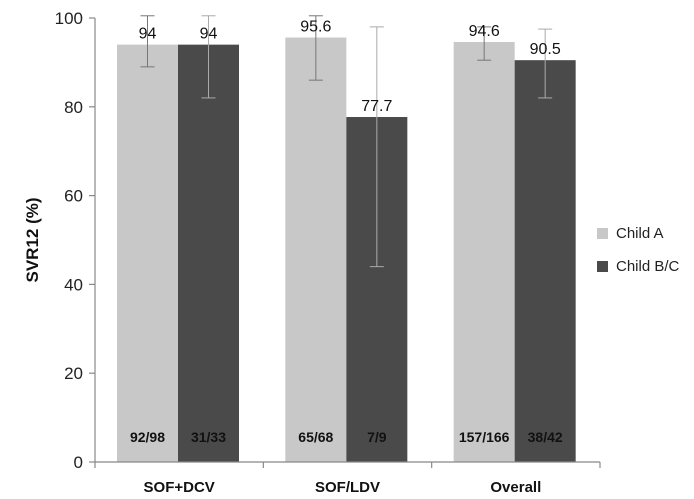 The height and width of the screenshot is (499, 694). Describe the element at coordinates (78, 462) in the screenshot. I see `y-tick-label: 0` at that location.